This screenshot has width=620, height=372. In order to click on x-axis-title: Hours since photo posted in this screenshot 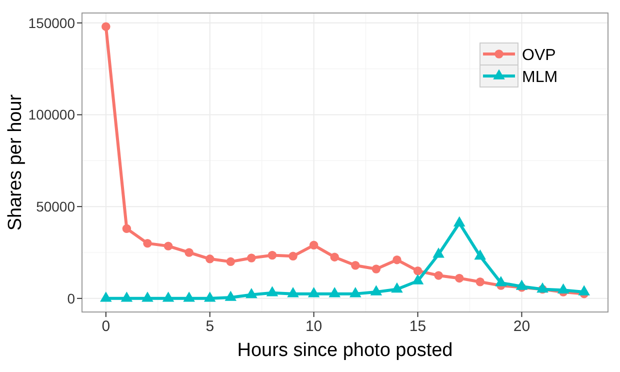, I will do `click(345, 350)`.